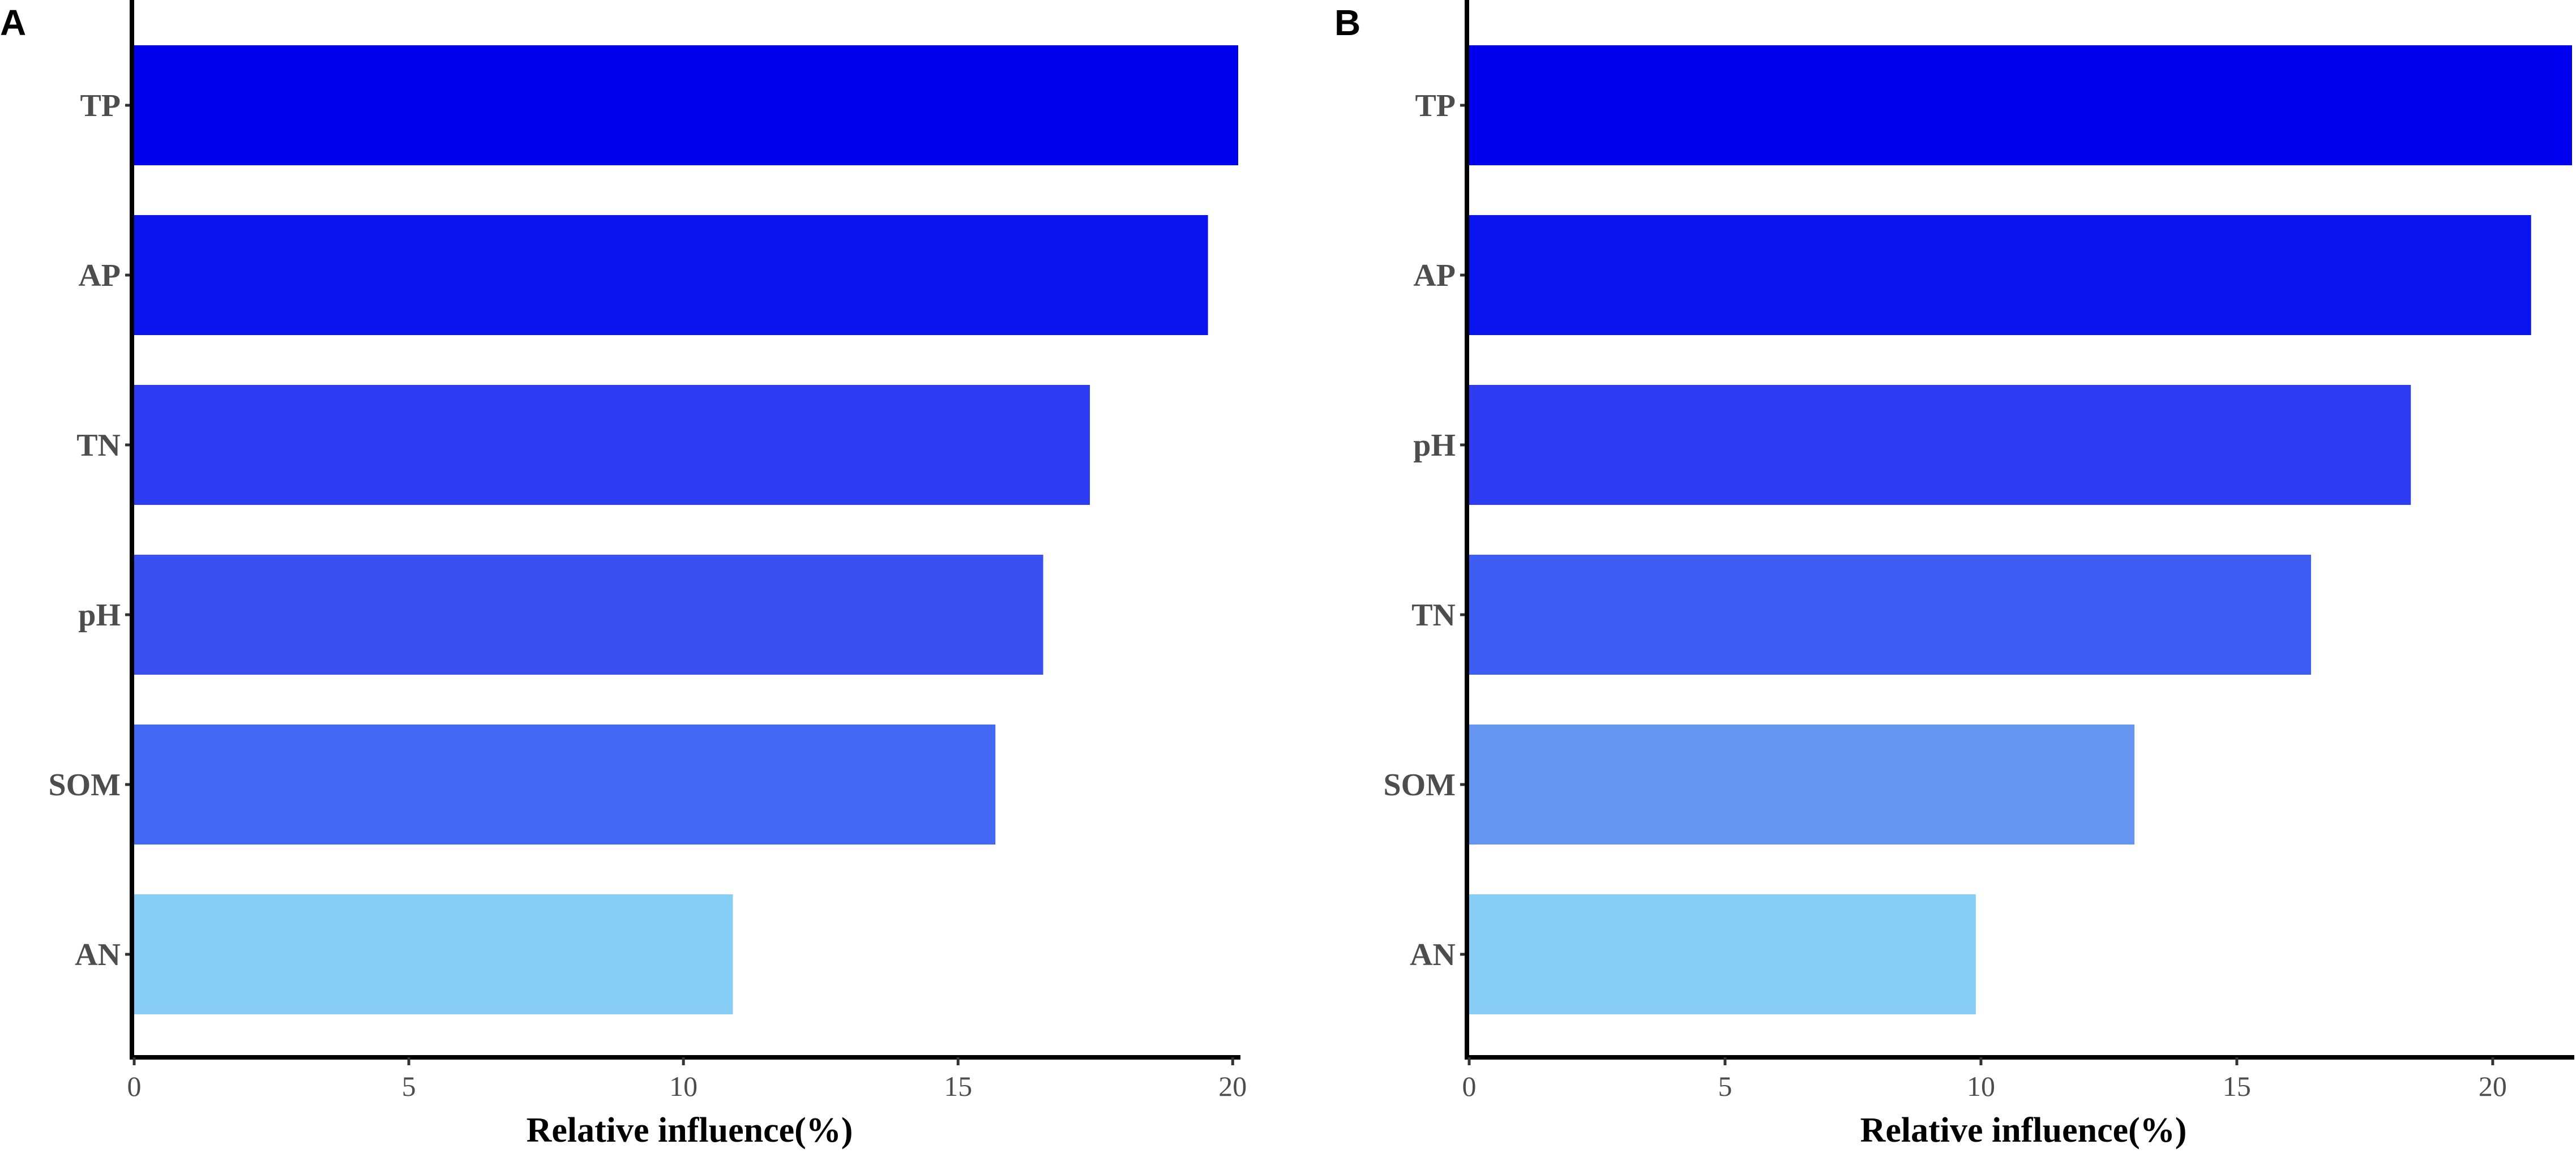  What do you see at coordinates (1425, 530) in the screenshot?
I see `category-labels: TP AP pH TN SOM AN` at bounding box center [1425, 530].